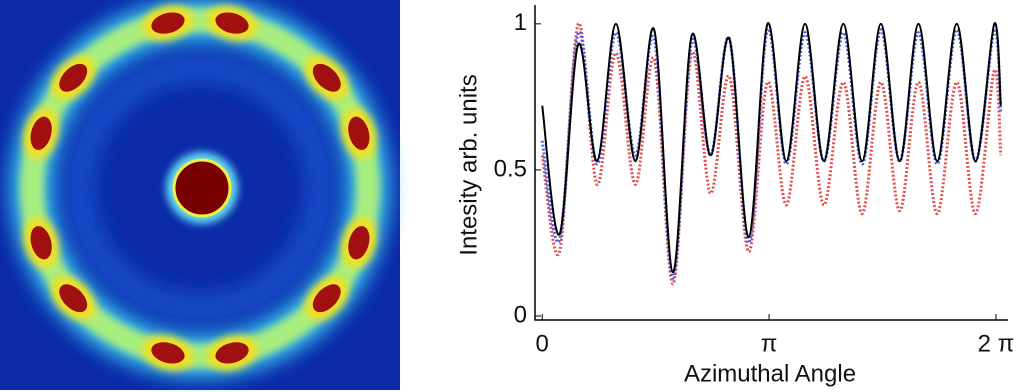 This screenshot has height=392, width=1027. Describe the element at coordinates (520, 22) in the screenshot. I see `y-tick-label: 1` at that location.